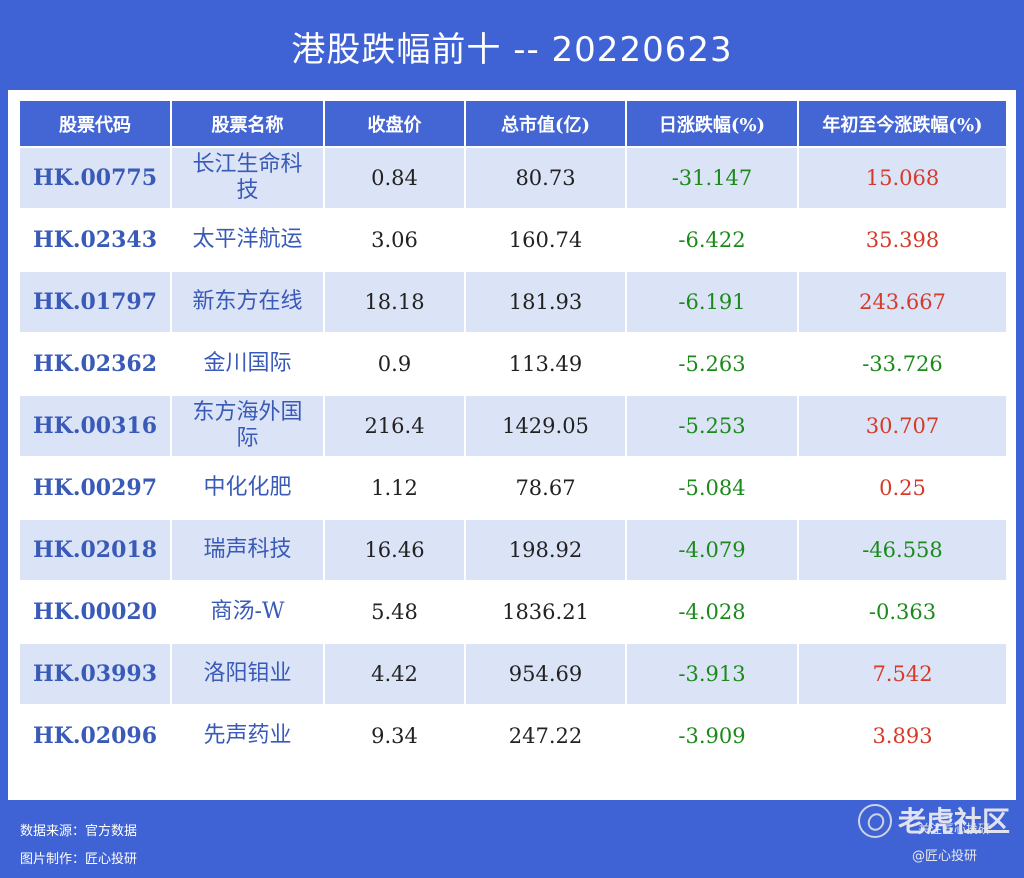 The image size is (1024, 878). What do you see at coordinates (247, 302) in the screenshot?
I see `stock-name-cell: 新东方在线` at bounding box center [247, 302].